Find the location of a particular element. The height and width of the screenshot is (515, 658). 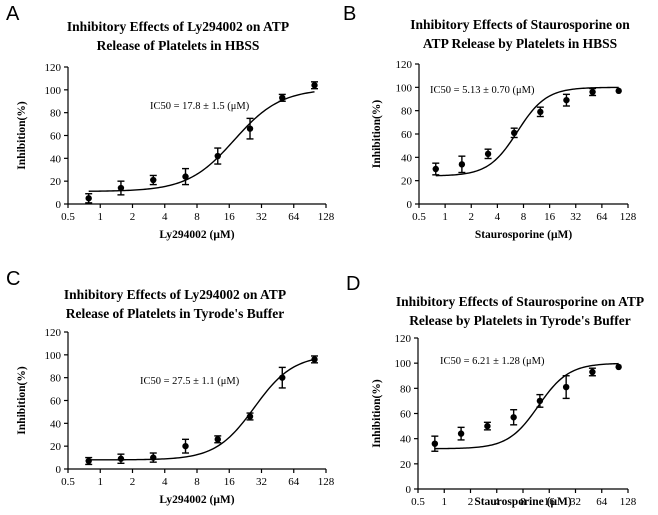

panel-letter-a: A is located at coordinates (13, 14).